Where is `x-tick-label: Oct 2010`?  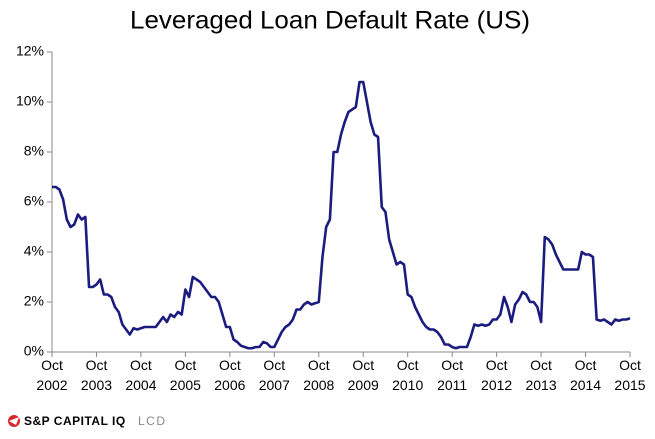 x-tick-label: Oct 2010 is located at coordinates (407, 375).